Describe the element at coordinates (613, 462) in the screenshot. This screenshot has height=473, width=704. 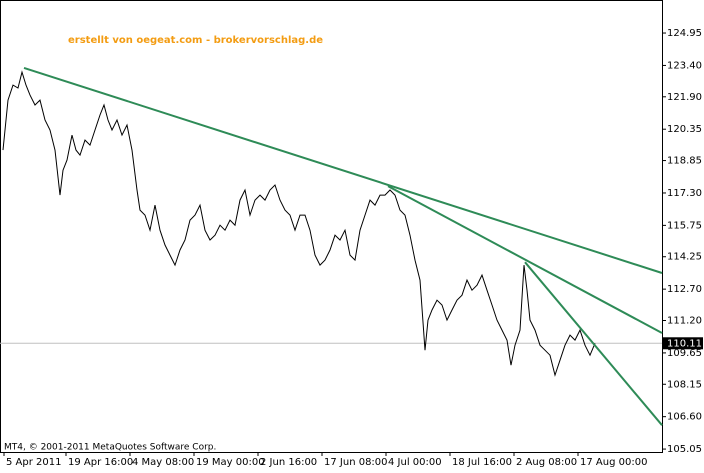
I see `x-tick-label: 17 Aug 00:00` at that location.